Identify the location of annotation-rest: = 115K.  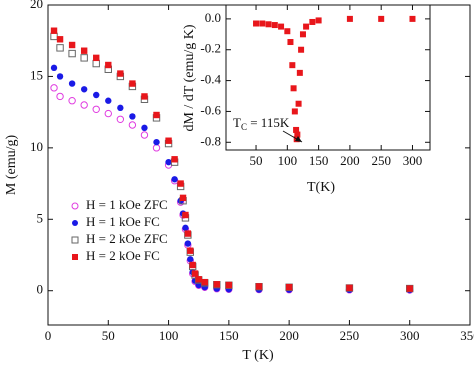
(268, 122).